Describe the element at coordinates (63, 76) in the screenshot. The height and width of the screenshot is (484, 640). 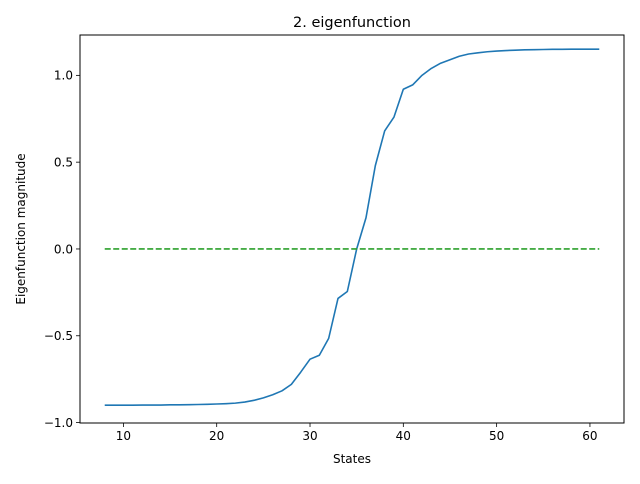
I see `y-tick-label: 1.0` at that location.